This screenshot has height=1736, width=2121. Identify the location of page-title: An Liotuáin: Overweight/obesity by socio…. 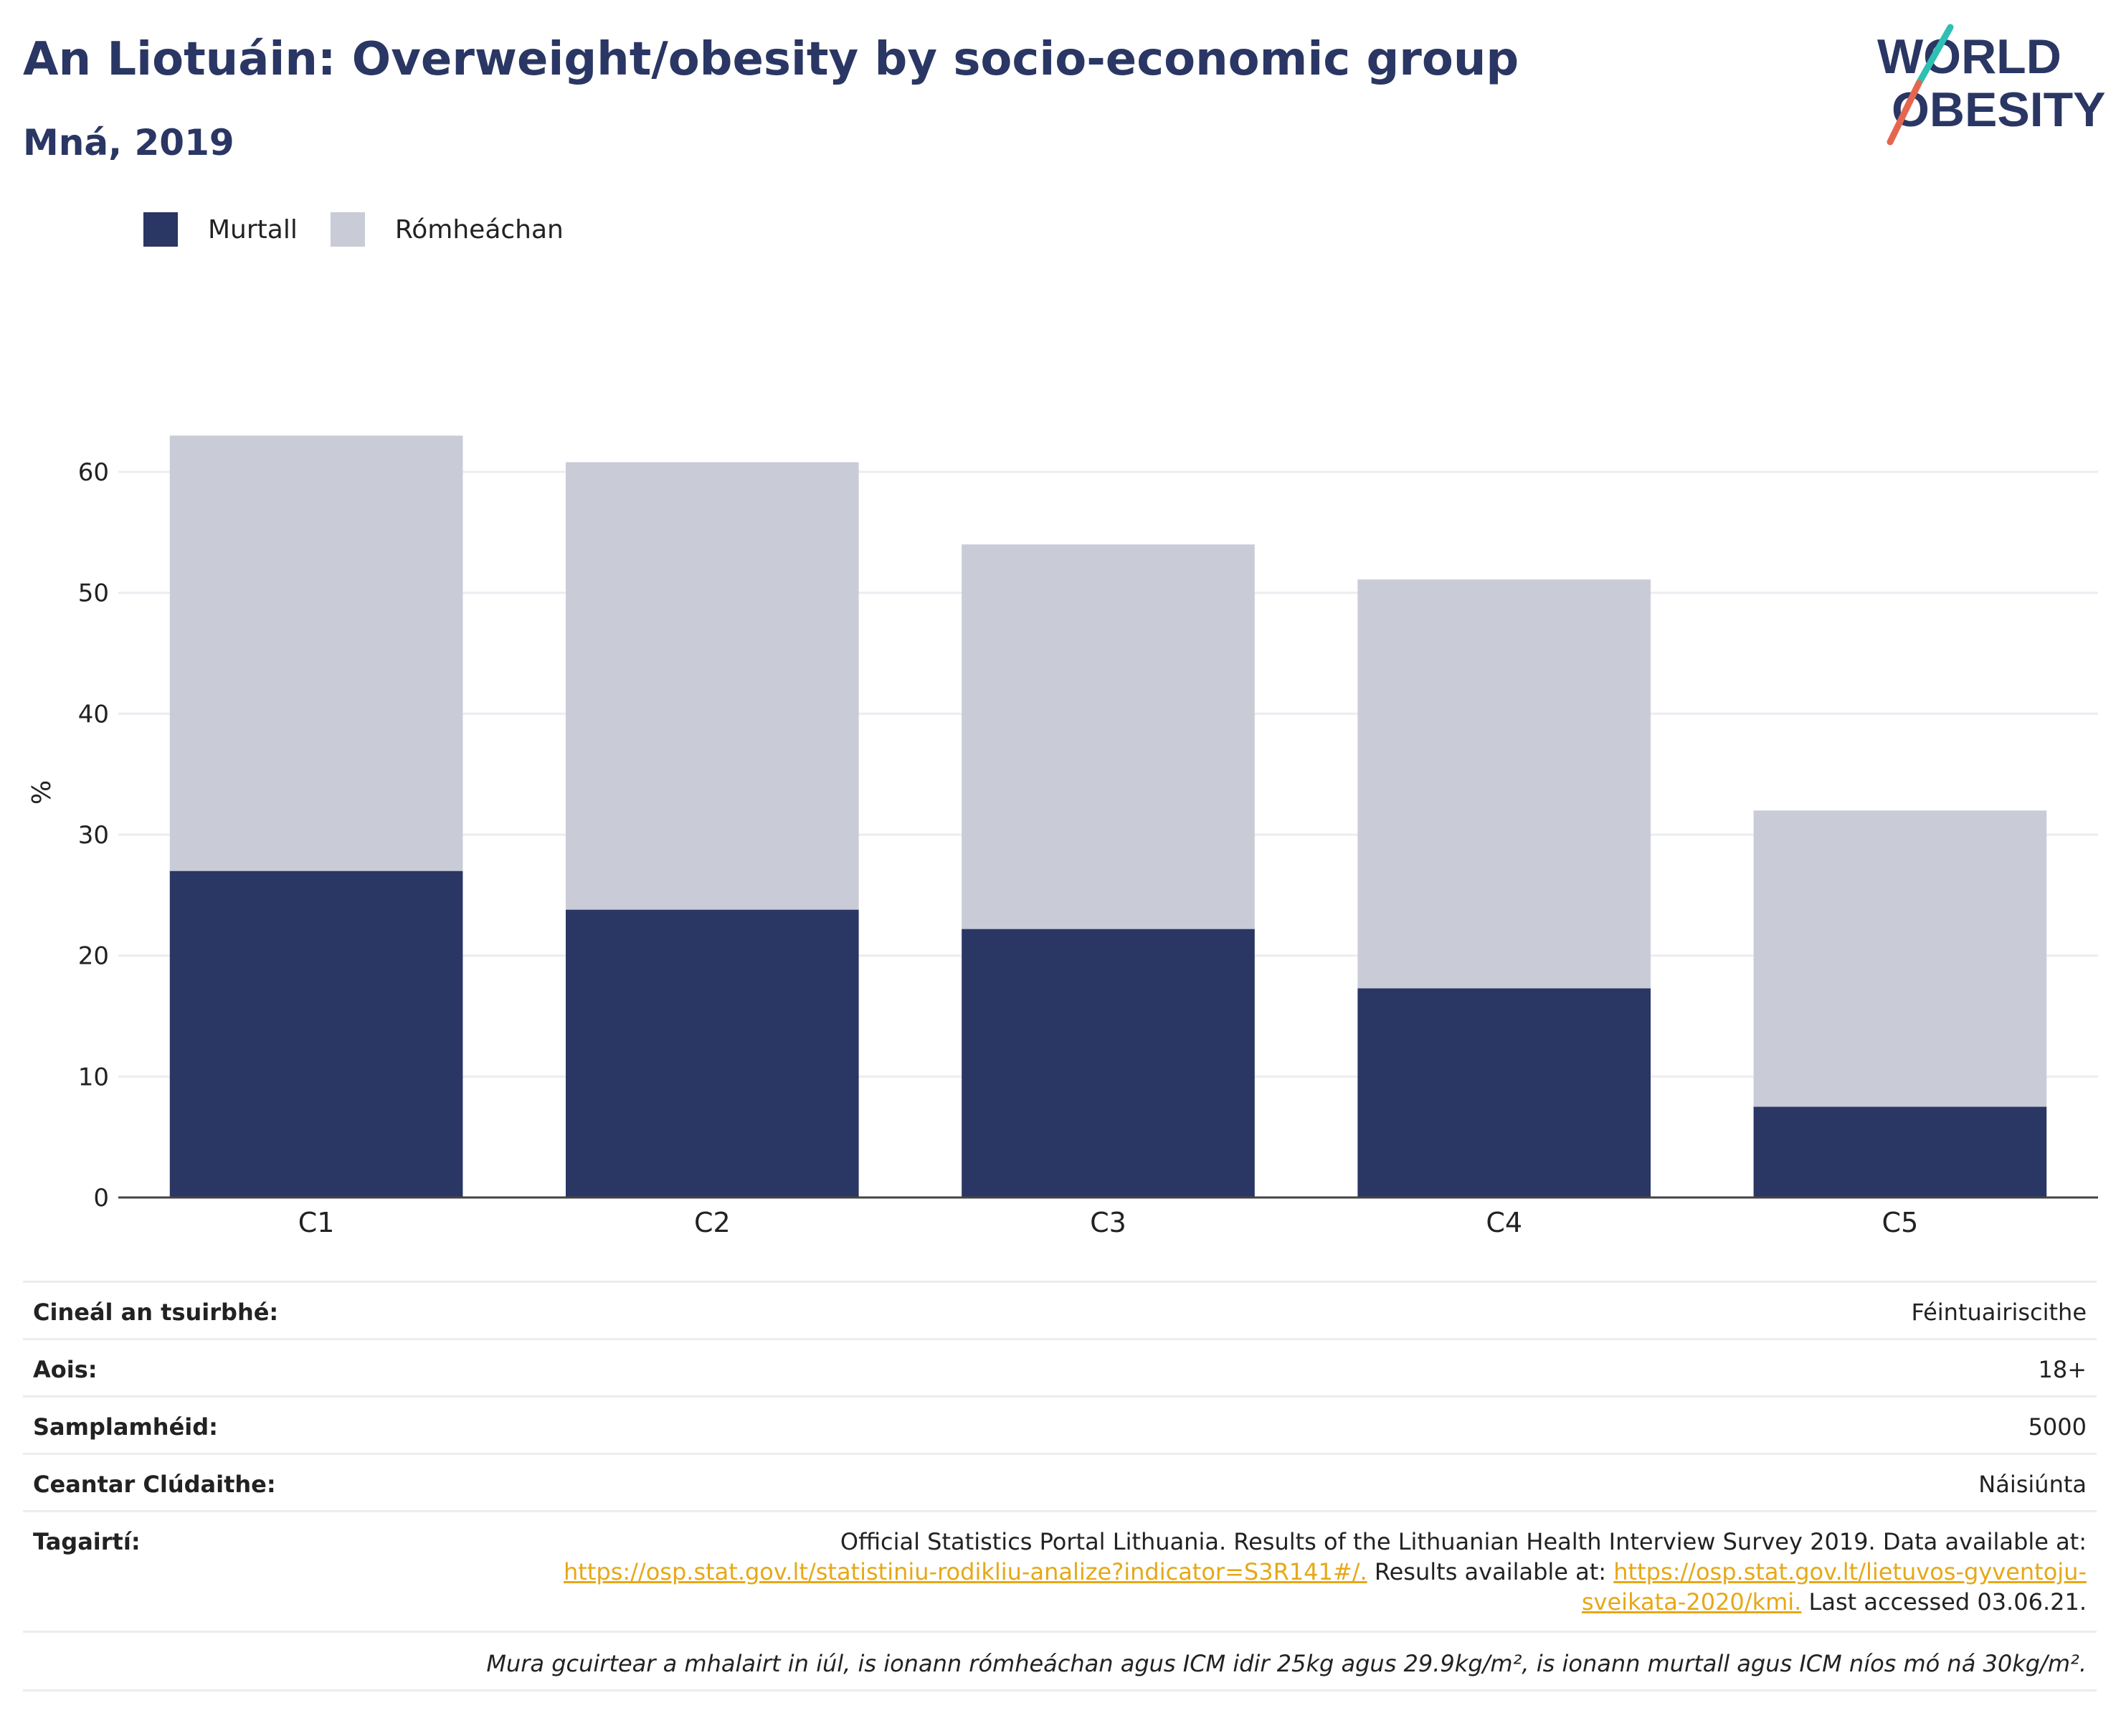
(771, 60).